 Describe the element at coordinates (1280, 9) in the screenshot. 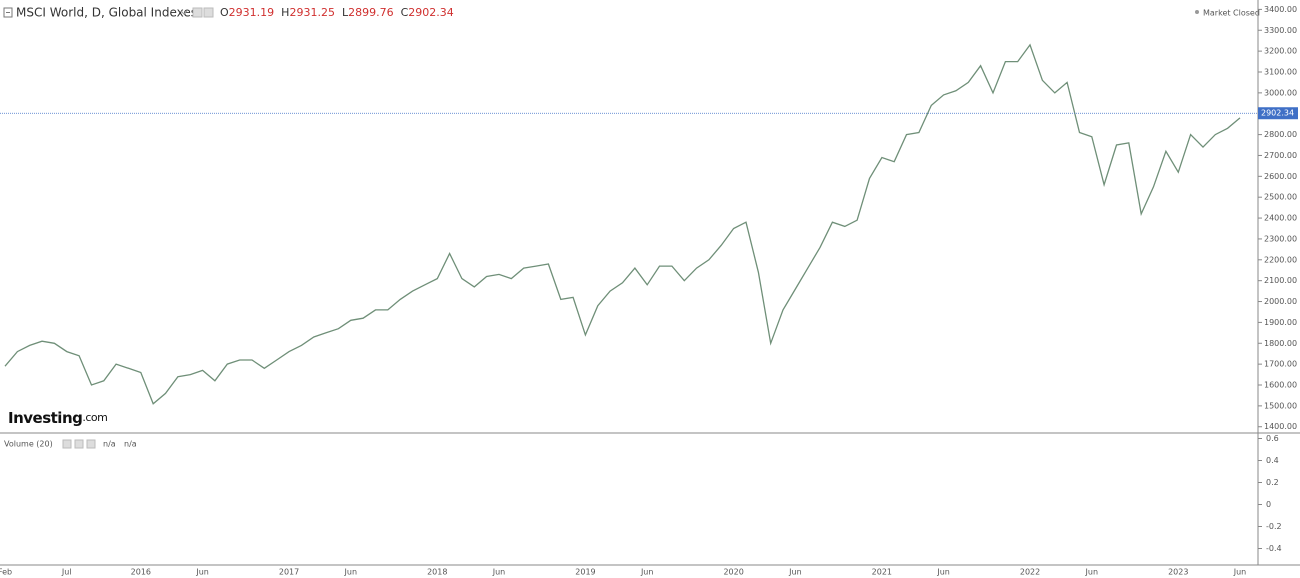

I see `y-tick-label: 3400.00` at that location.